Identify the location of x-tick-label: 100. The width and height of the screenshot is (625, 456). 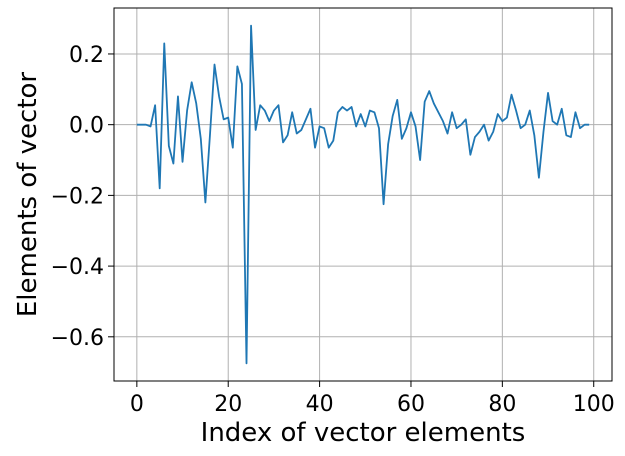
(594, 404).